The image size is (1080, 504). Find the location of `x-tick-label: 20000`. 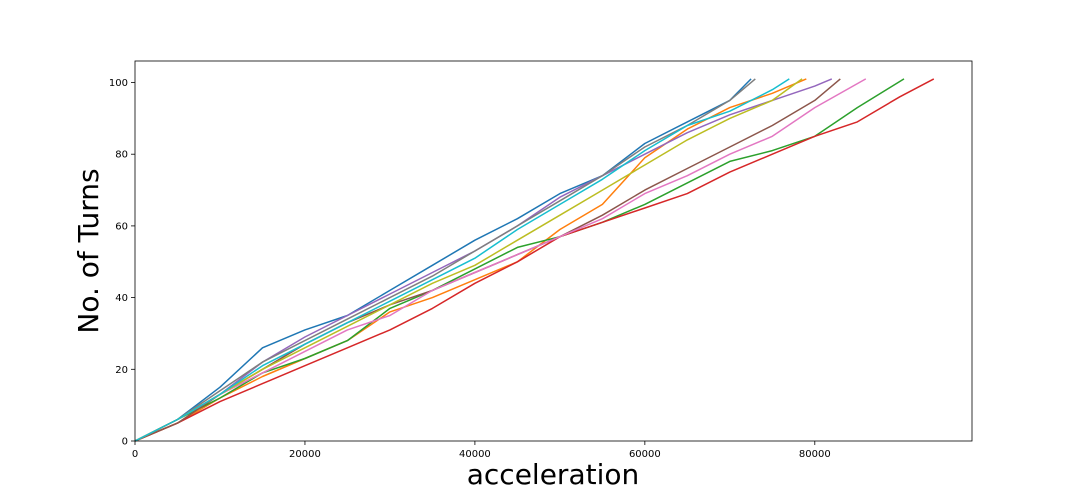

x-tick-label: 20000 is located at coordinates (305, 454).